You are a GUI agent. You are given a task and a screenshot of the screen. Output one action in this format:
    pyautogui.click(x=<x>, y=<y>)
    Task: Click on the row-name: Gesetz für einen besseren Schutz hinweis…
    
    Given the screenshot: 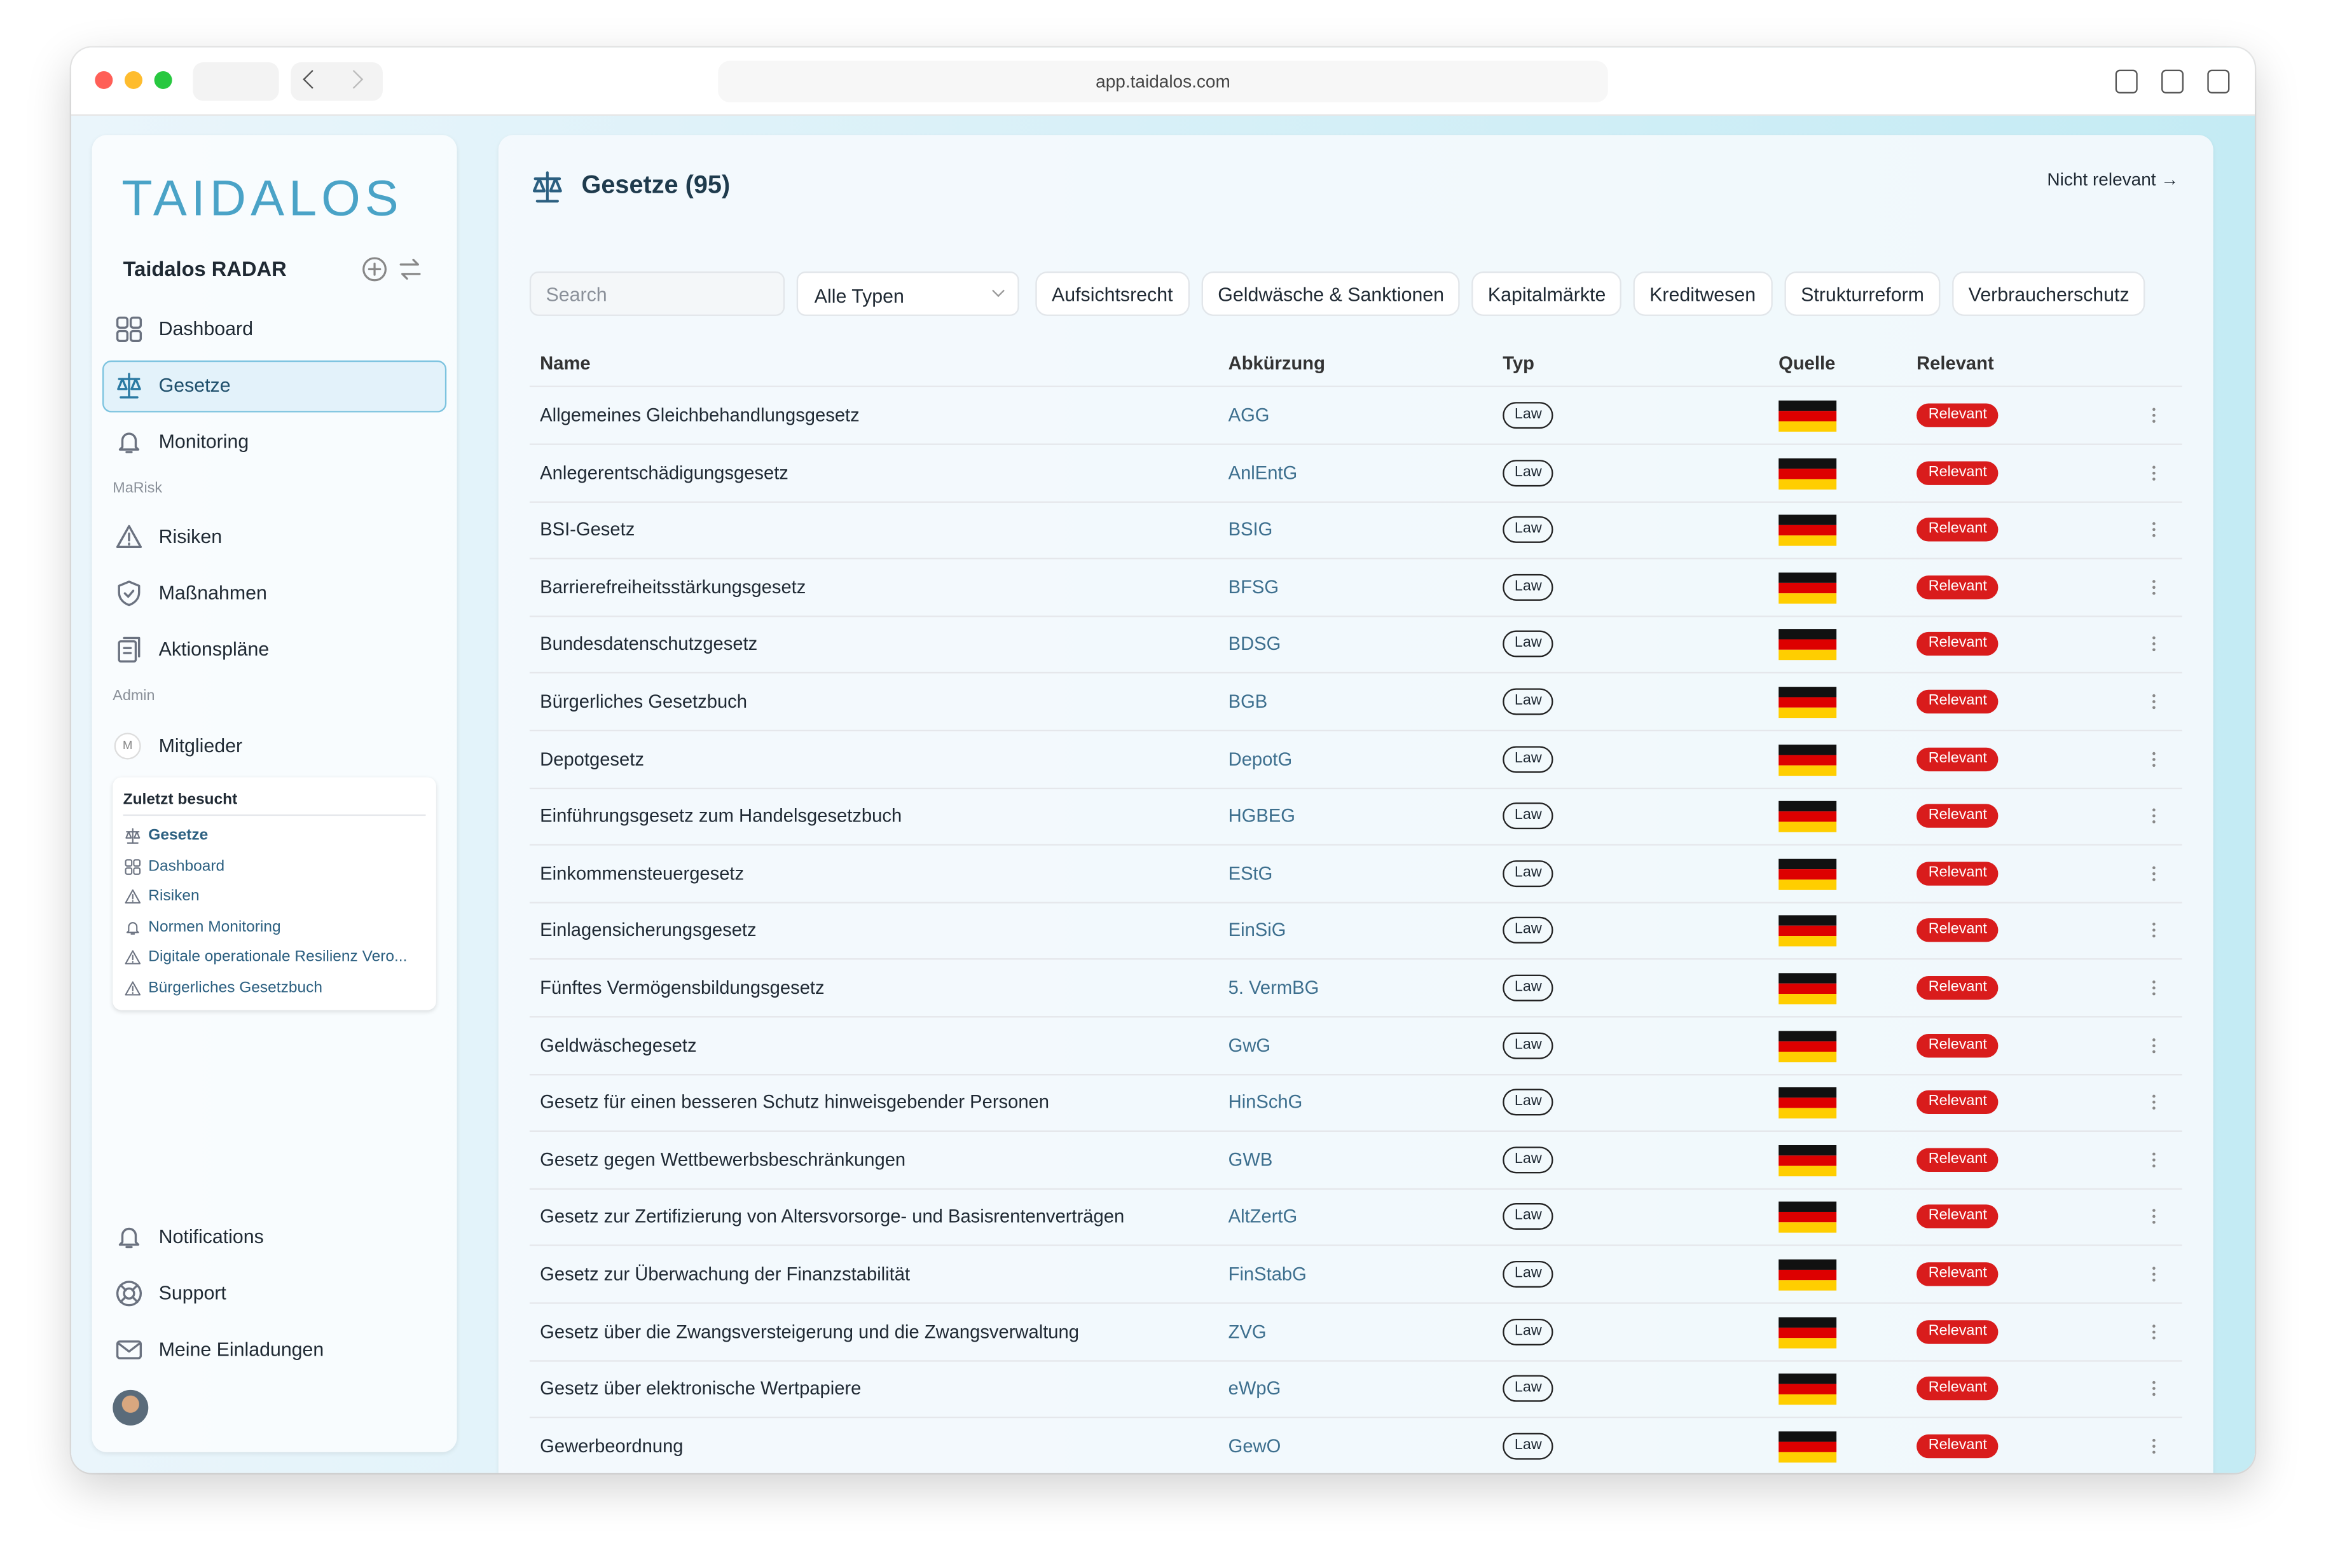 What is the action you would take?
    pyautogui.click(x=795, y=1102)
    